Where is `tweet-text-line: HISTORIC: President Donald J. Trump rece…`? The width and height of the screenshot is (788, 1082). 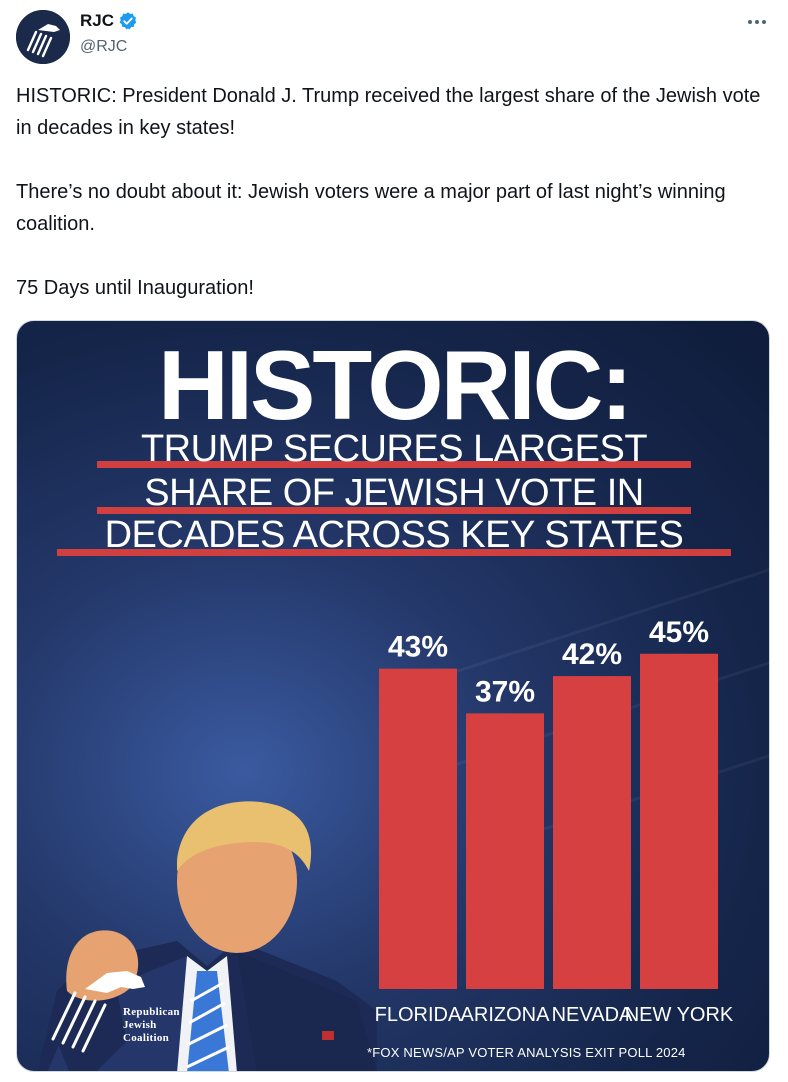 tweet-text-line: HISTORIC: President Donald J. Trump rece… is located at coordinates (388, 112).